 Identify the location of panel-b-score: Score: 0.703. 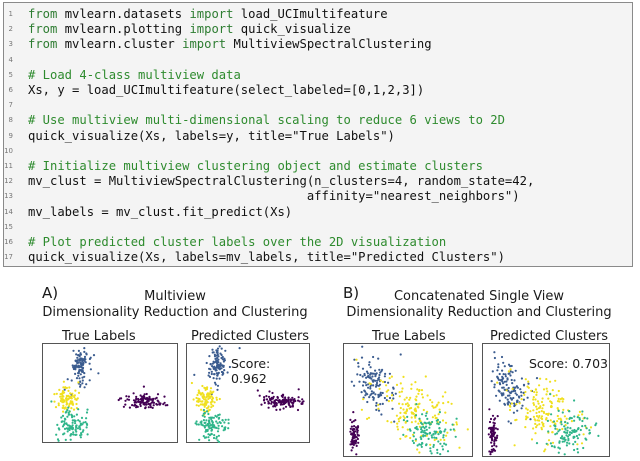
(568, 363).